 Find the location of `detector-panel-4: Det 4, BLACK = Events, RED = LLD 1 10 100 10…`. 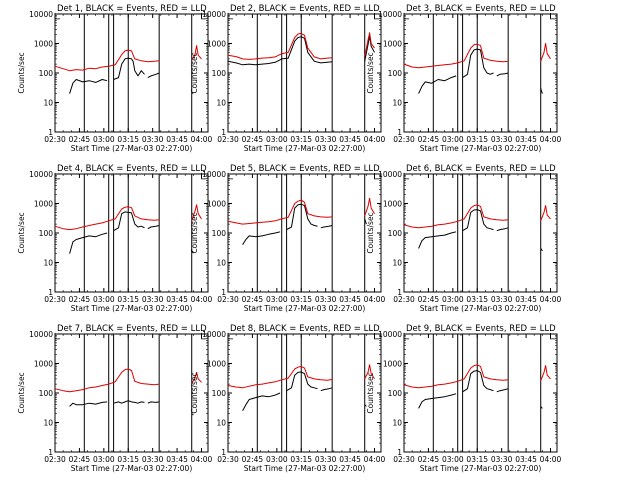

detector-panel-4: Det 4, BLACK = Events, RED = LLD 1 10 100 10… is located at coordinates (115, 238).